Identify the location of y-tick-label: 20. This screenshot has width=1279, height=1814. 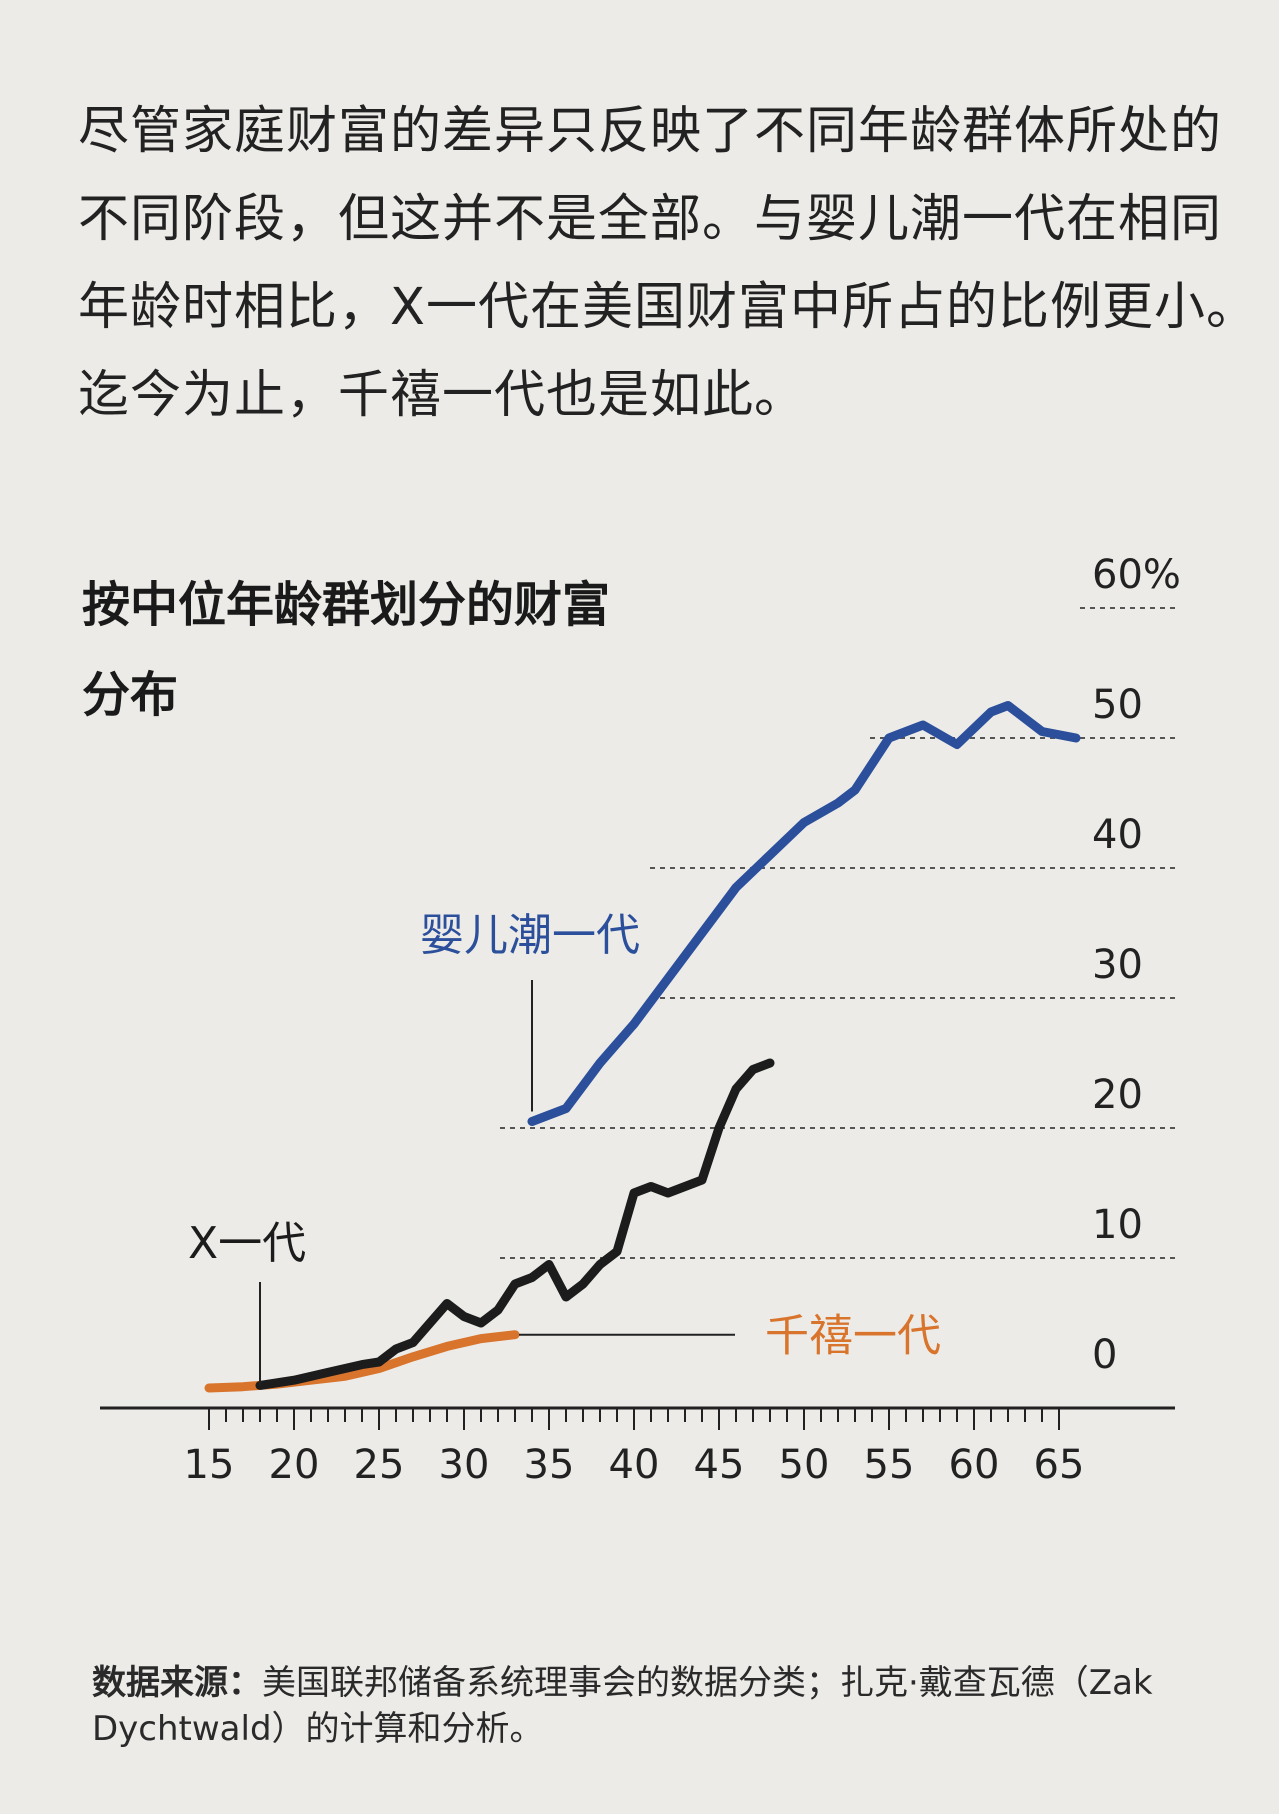
(1117, 1095).